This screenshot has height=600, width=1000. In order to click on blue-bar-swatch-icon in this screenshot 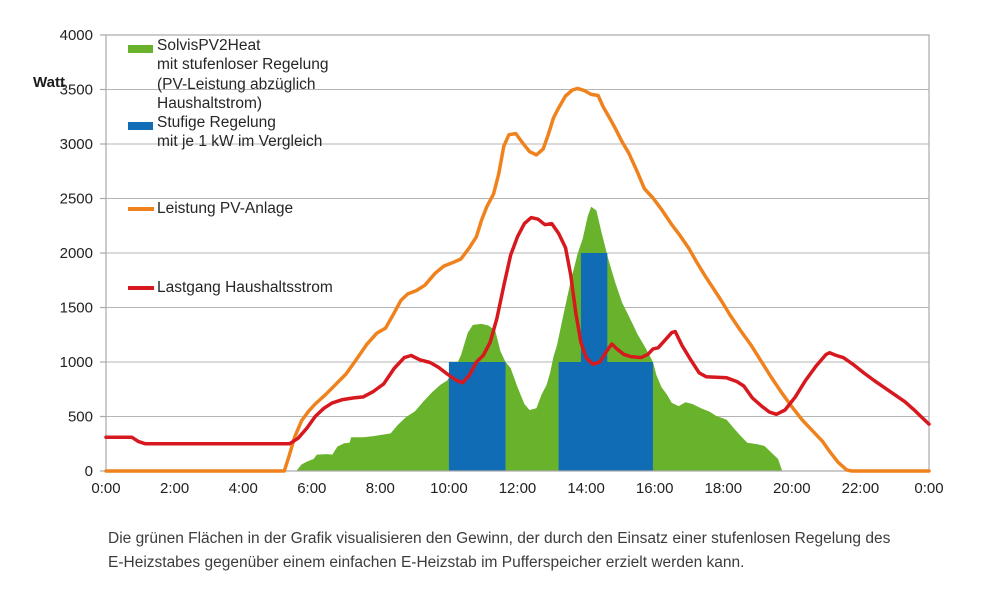, I will do `click(140, 126)`.